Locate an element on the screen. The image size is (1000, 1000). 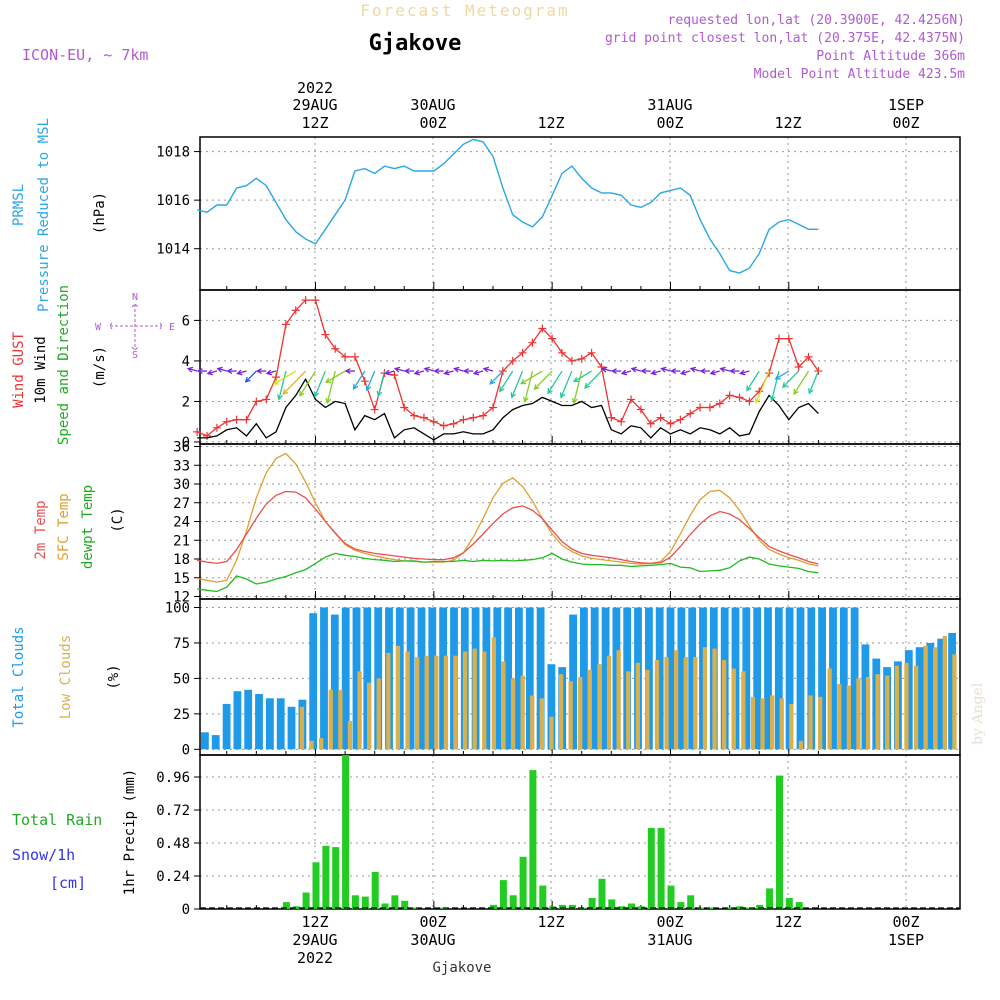
pressure-panel: 1014 1016 1018 is located at coordinates (558, 213).